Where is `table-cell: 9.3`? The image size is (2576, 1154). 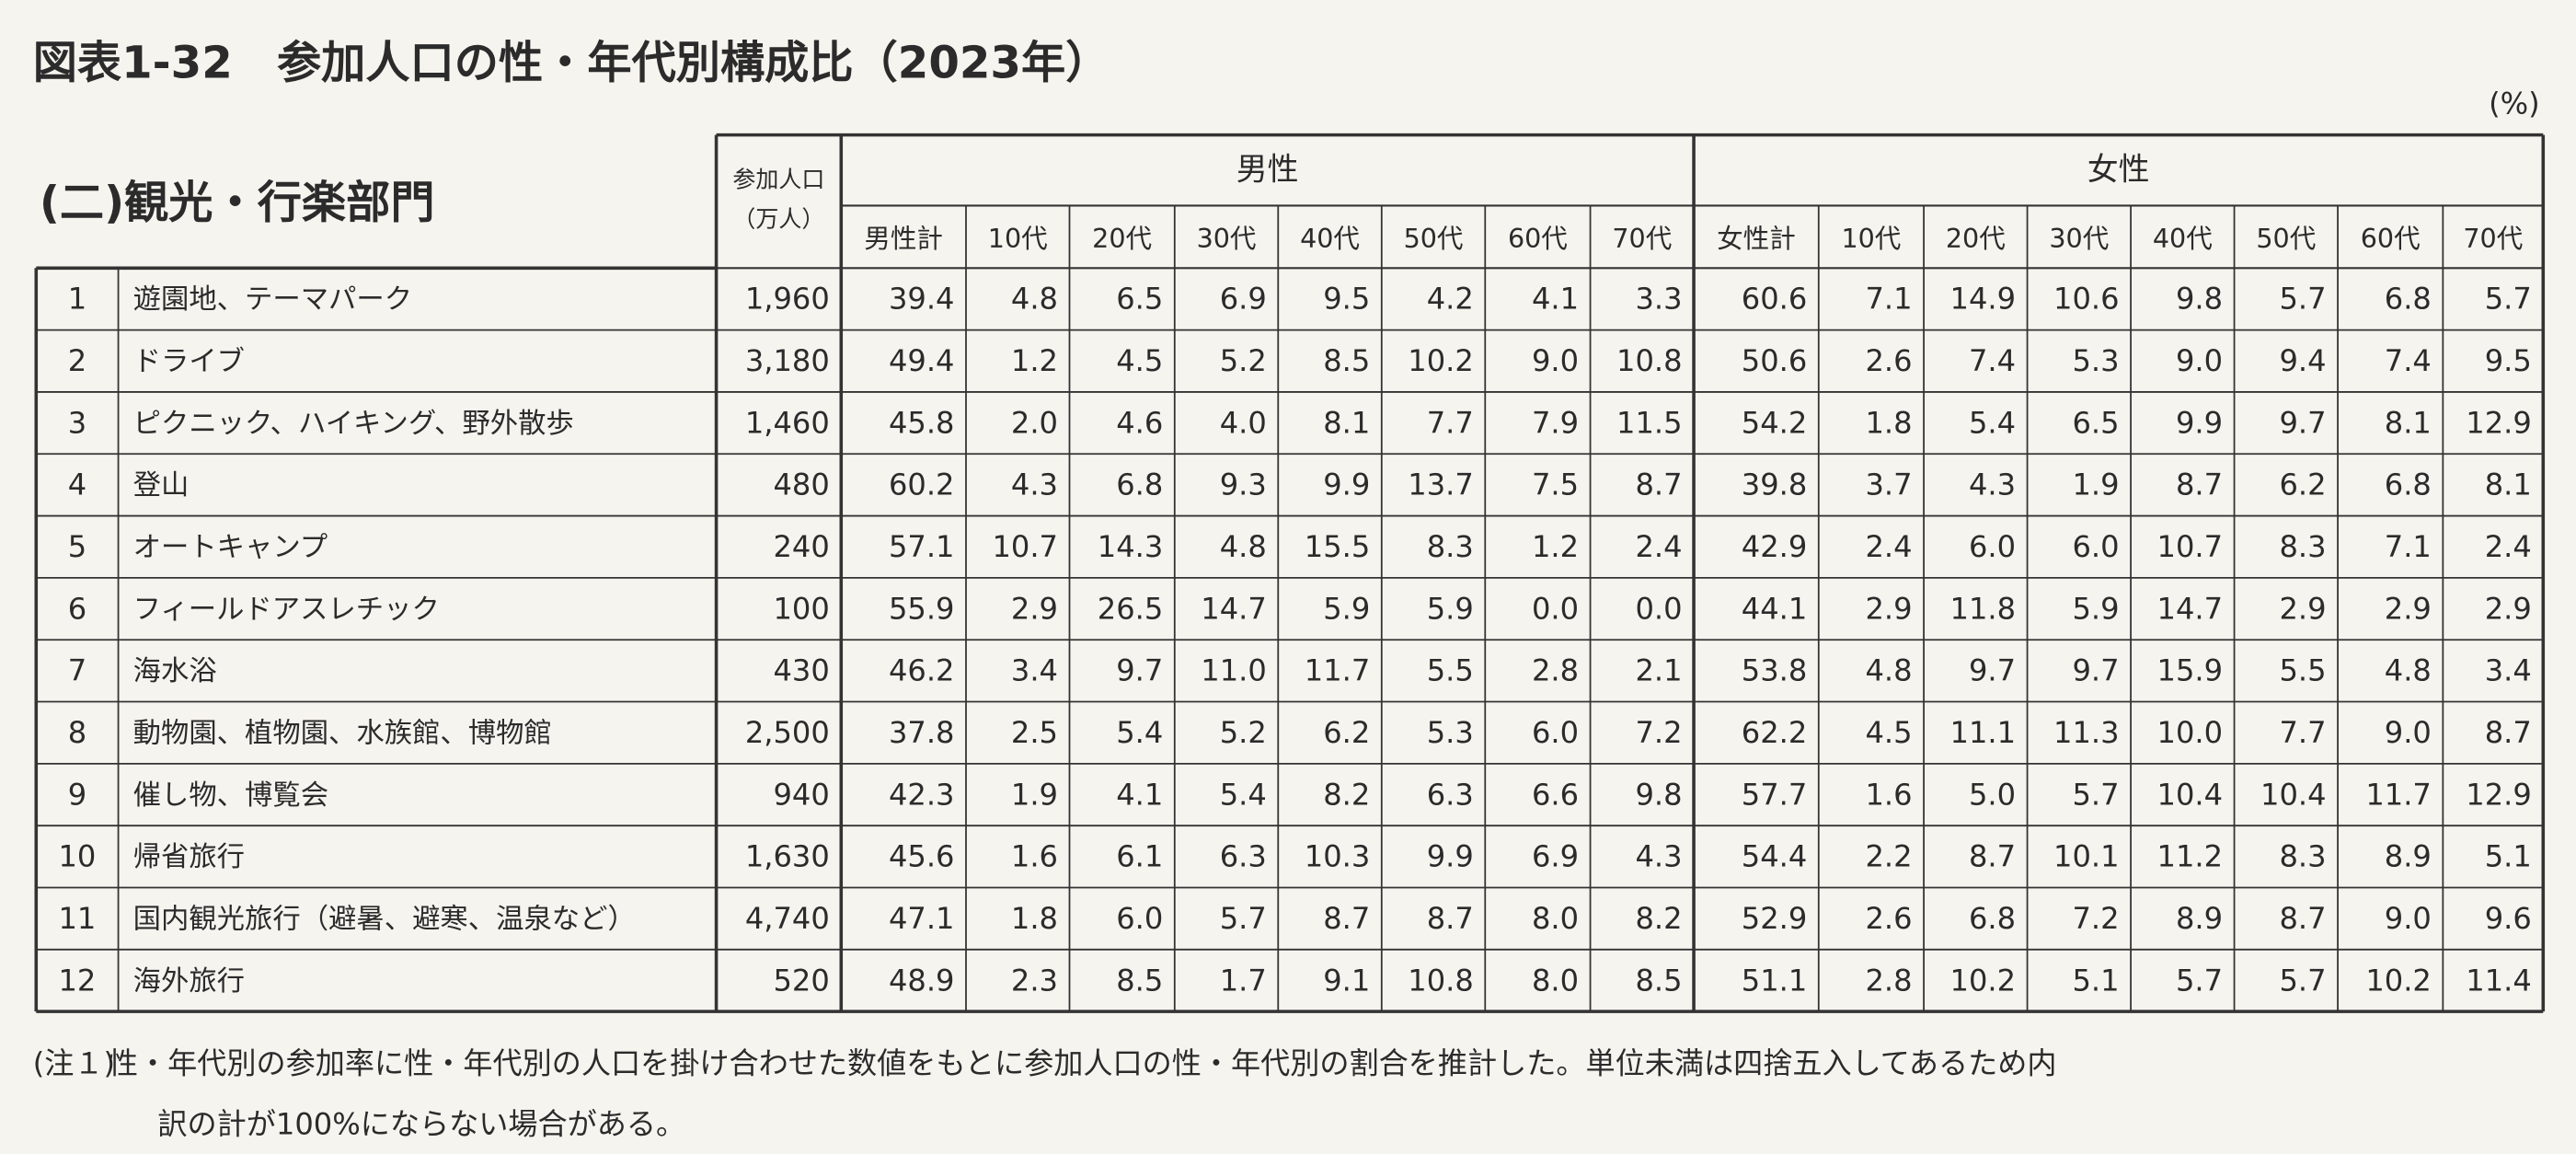 table-cell: 9.3 is located at coordinates (1243, 484).